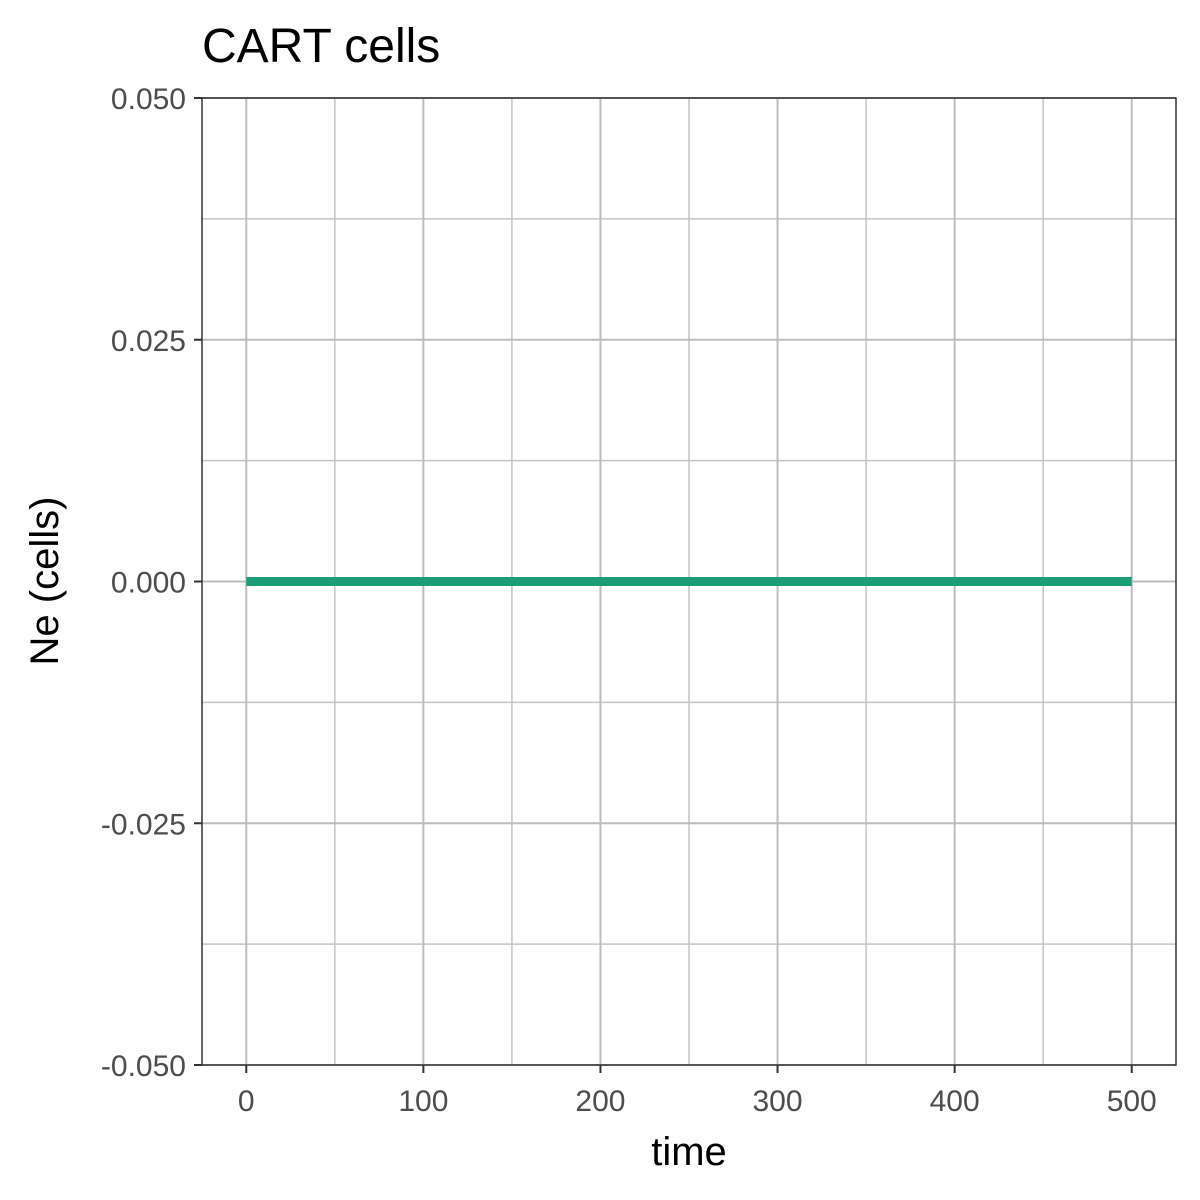  I want to click on x-axis: 0 100 200 300 400 500, so click(697, 1091).